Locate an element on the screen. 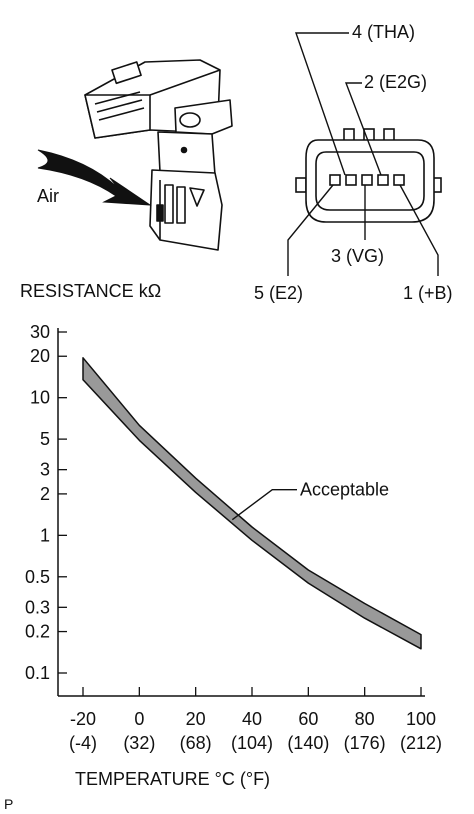 The image size is (474, 814). x-tick-fahrenheit-label: (-4) is located at coordinates (83, 743).